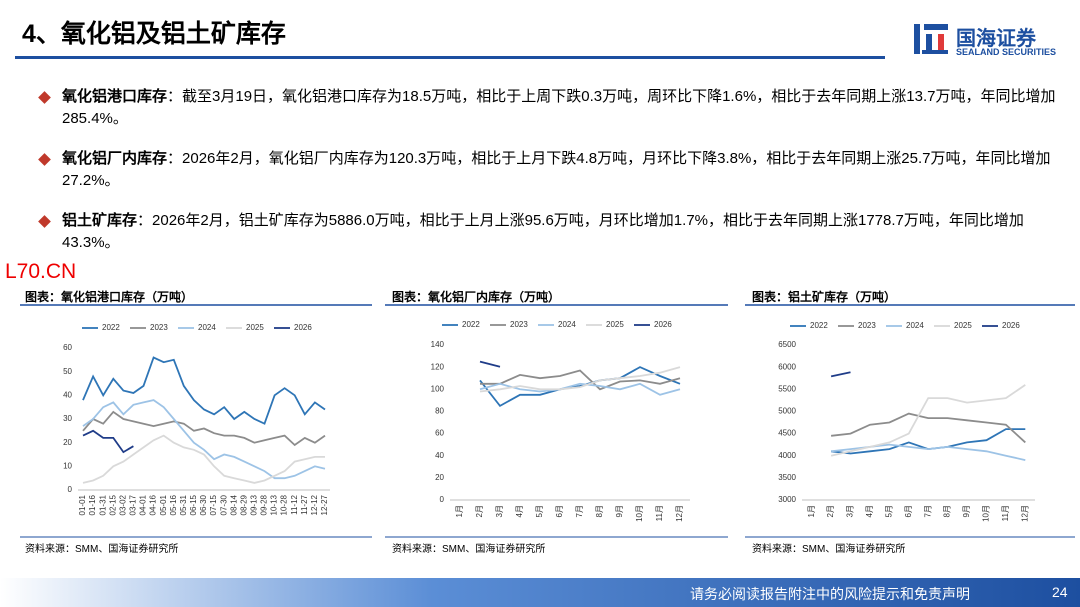 Image resolution: width=1080 pixels, height=607 pixels. I want to click on y-tick-label: 6500, so click(787, 344).